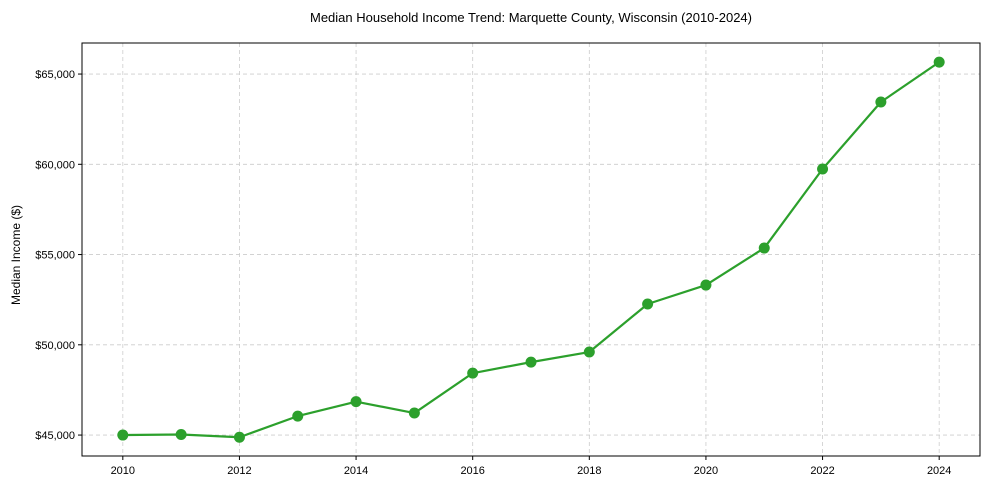 This screenshot has height=490, width=989. What do you see at coordinates (55, 75) in the screenshot?
I see `y-tick-label: $65,000` at bounding box center [55, 75].